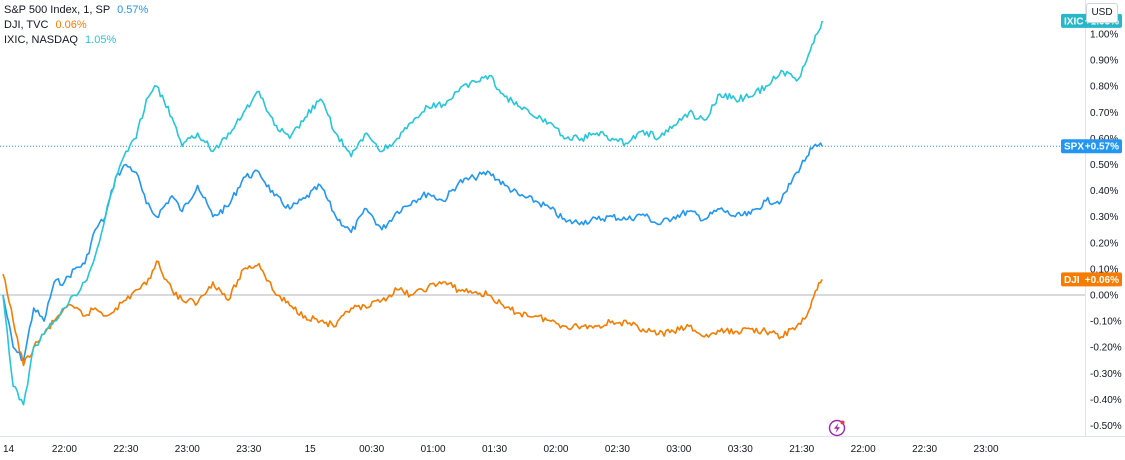 This screenshot has height=460, width=1125. Describe the element at coordinates (1104, 296) in the screenshot. I see `y-tick-label: 0.00%` at that location.